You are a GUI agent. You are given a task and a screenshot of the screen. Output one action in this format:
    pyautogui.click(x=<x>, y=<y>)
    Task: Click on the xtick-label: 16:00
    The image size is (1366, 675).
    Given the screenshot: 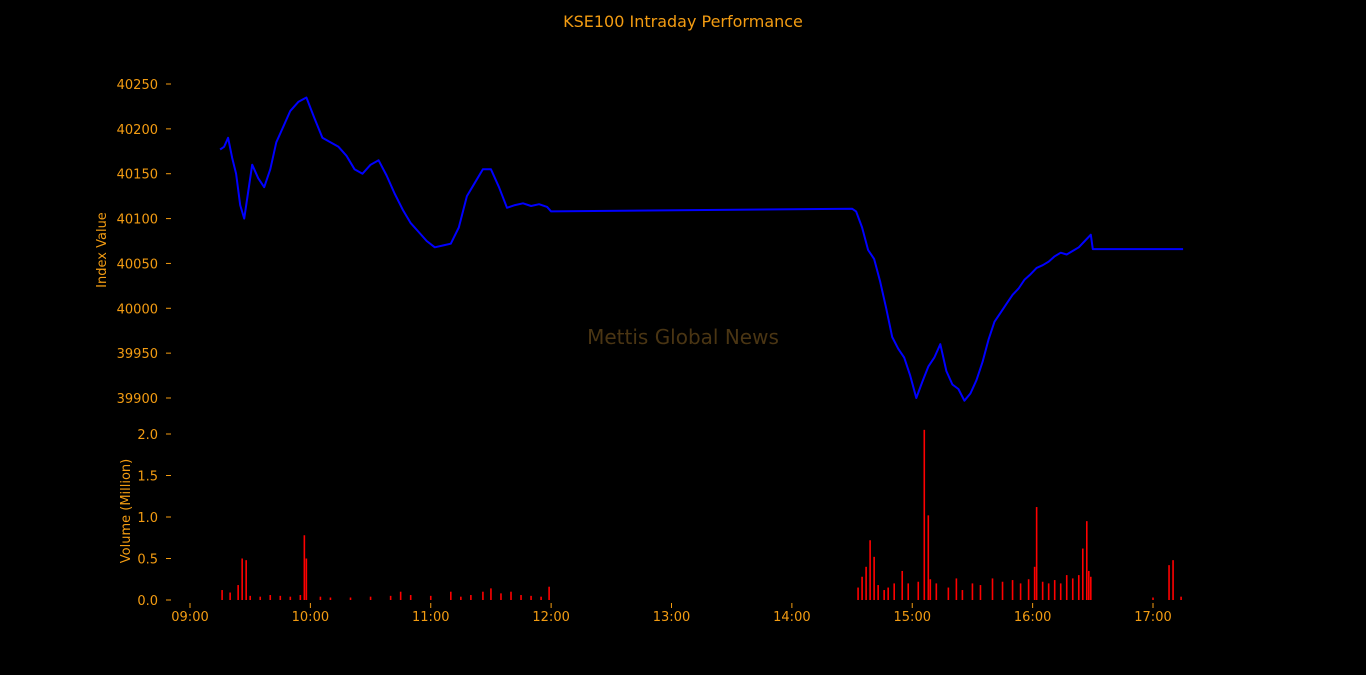 What is the action you would take?
    pyautogui.click(x=1032, y=617)
    